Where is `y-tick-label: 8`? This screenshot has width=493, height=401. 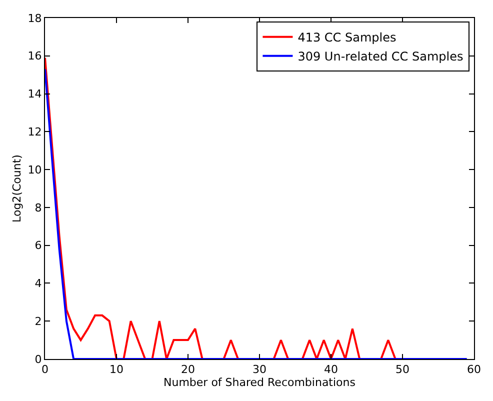 y-tick-label: 8 is located at coordinates (38, 207).